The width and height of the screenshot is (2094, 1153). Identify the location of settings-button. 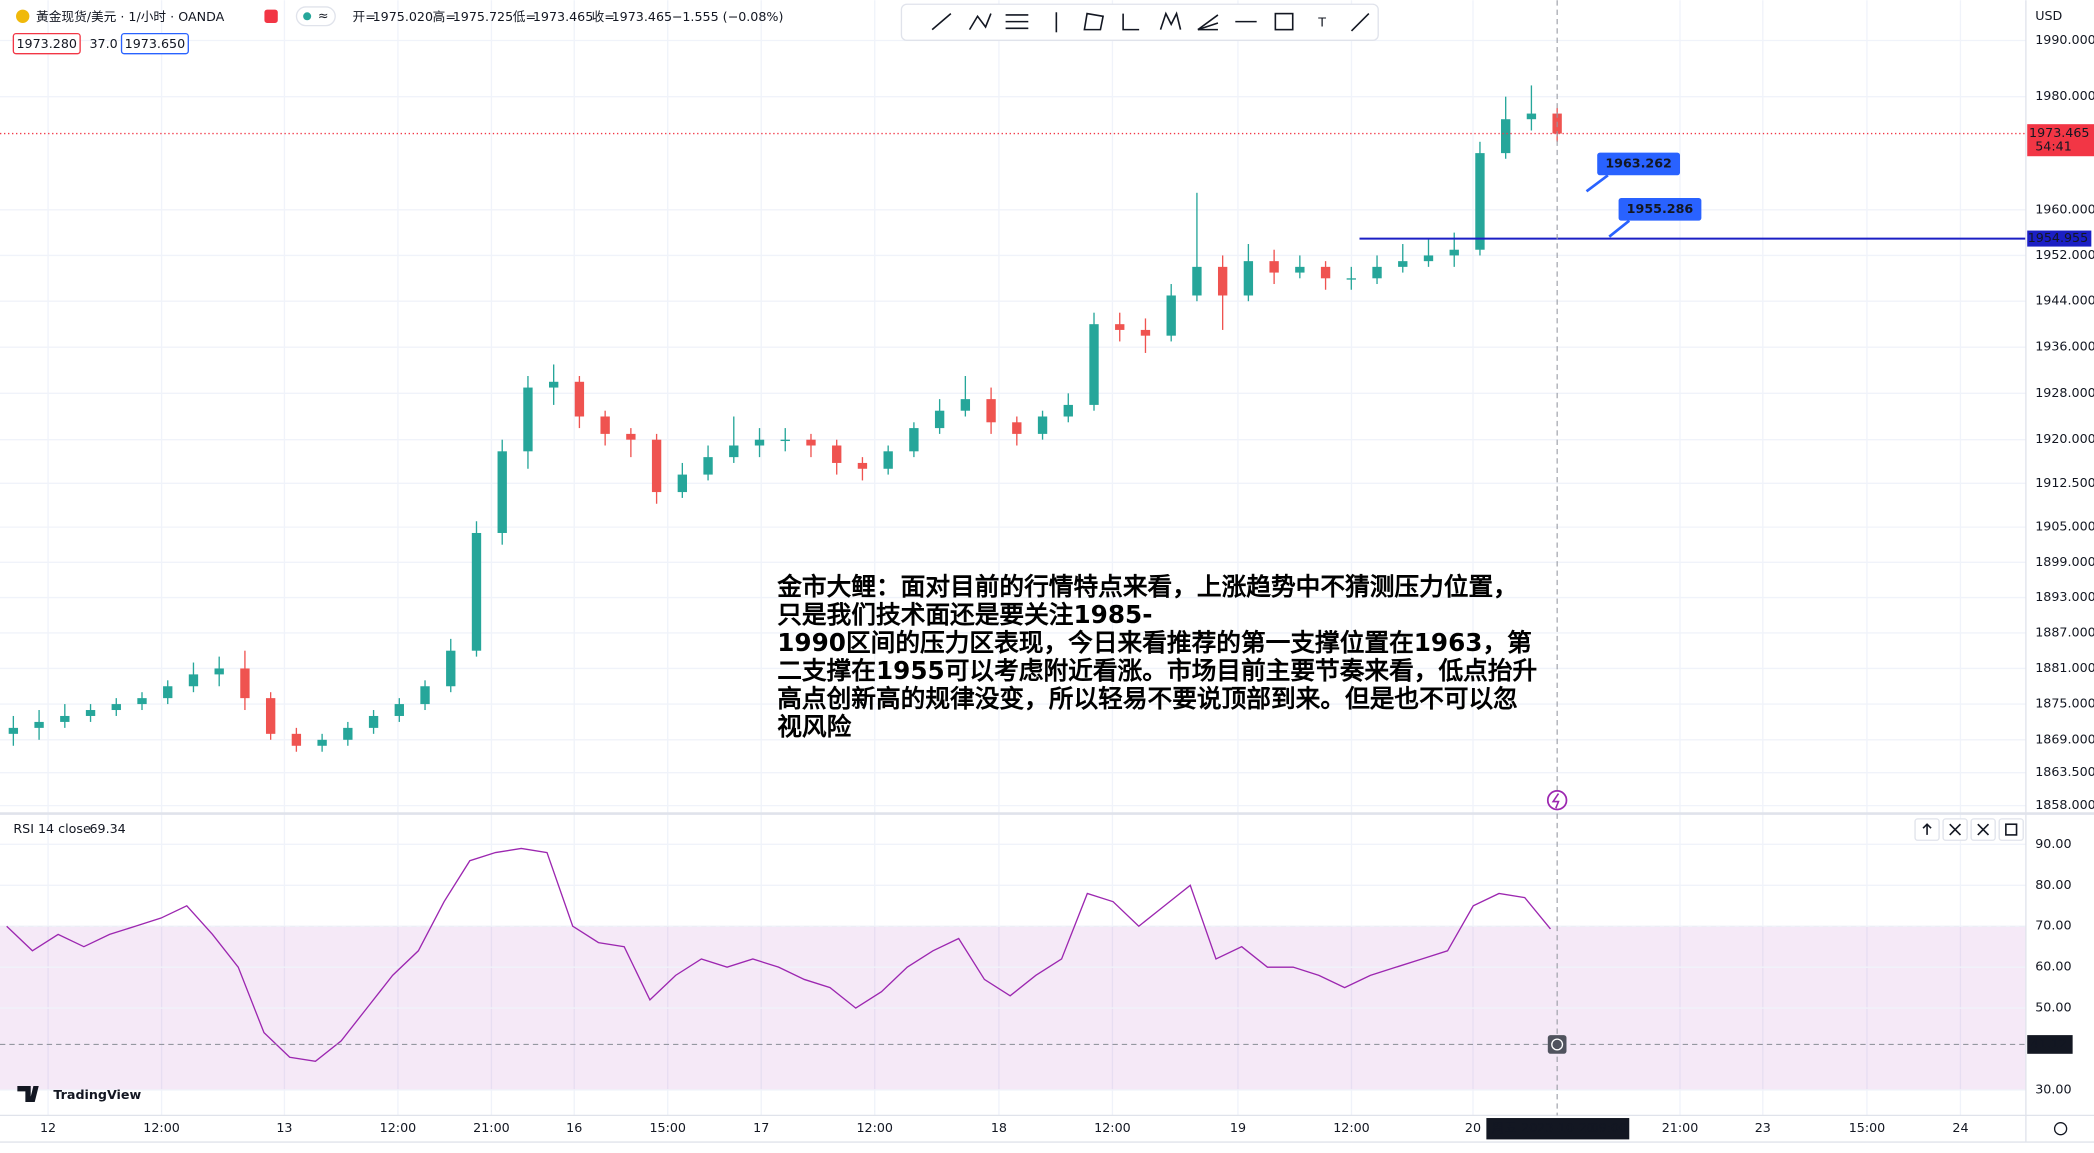
(2060, 1129).